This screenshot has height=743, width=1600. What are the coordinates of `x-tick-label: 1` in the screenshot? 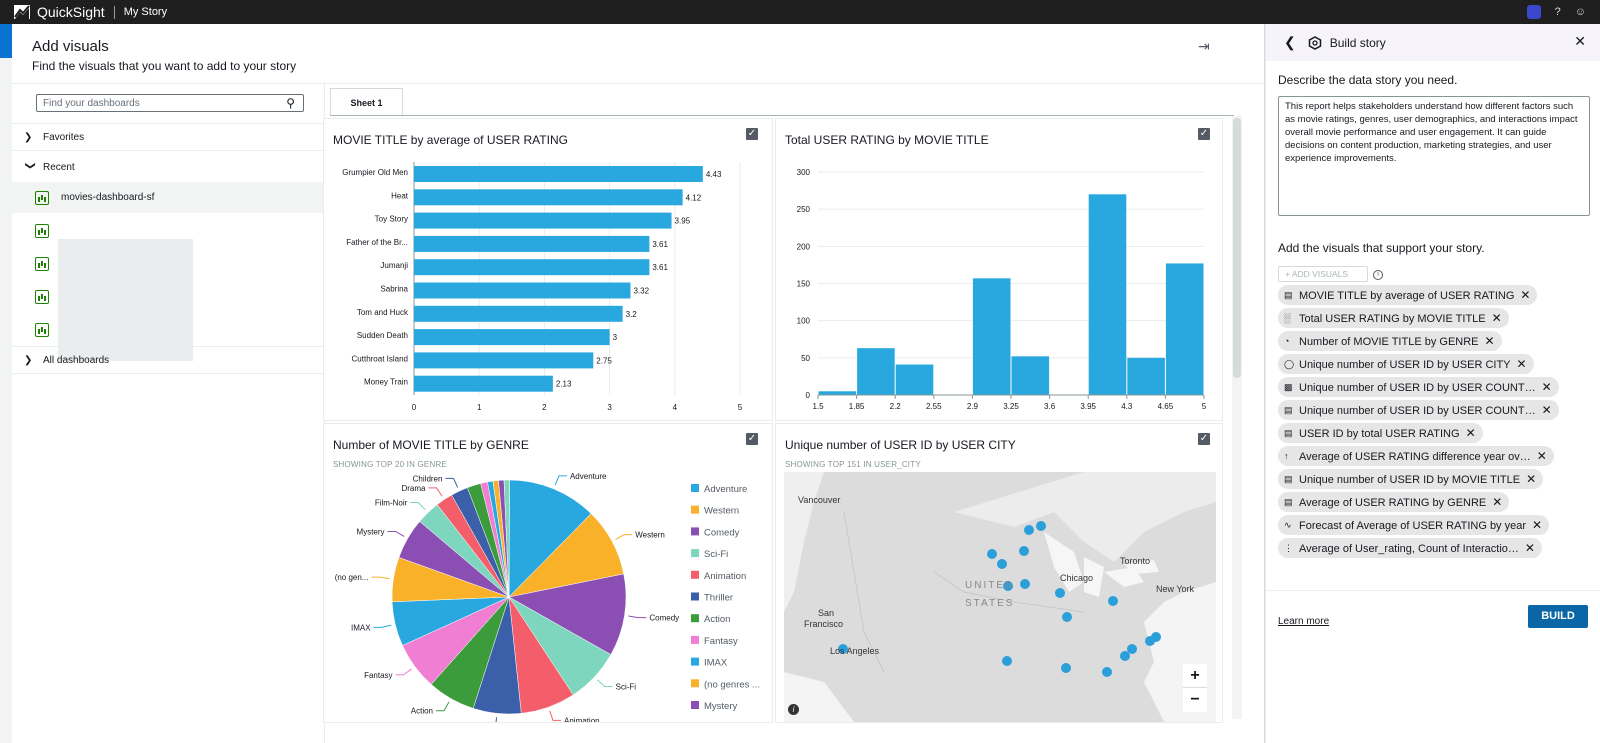 It's located at (479, 407).